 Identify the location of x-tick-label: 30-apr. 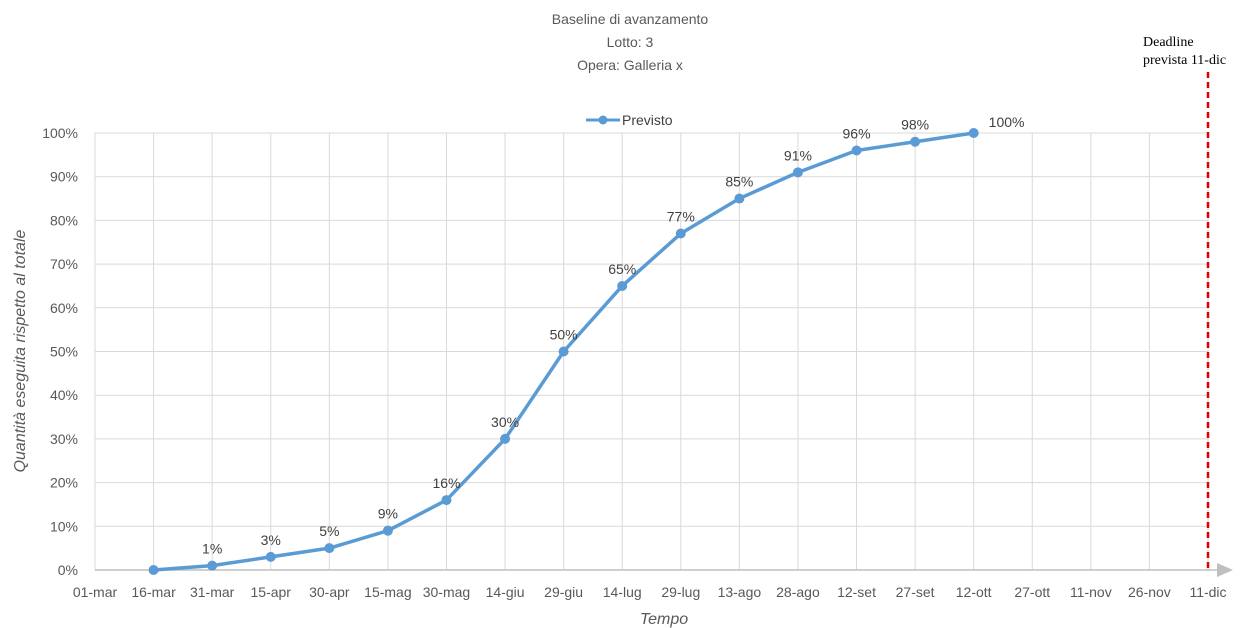
(329, 592).